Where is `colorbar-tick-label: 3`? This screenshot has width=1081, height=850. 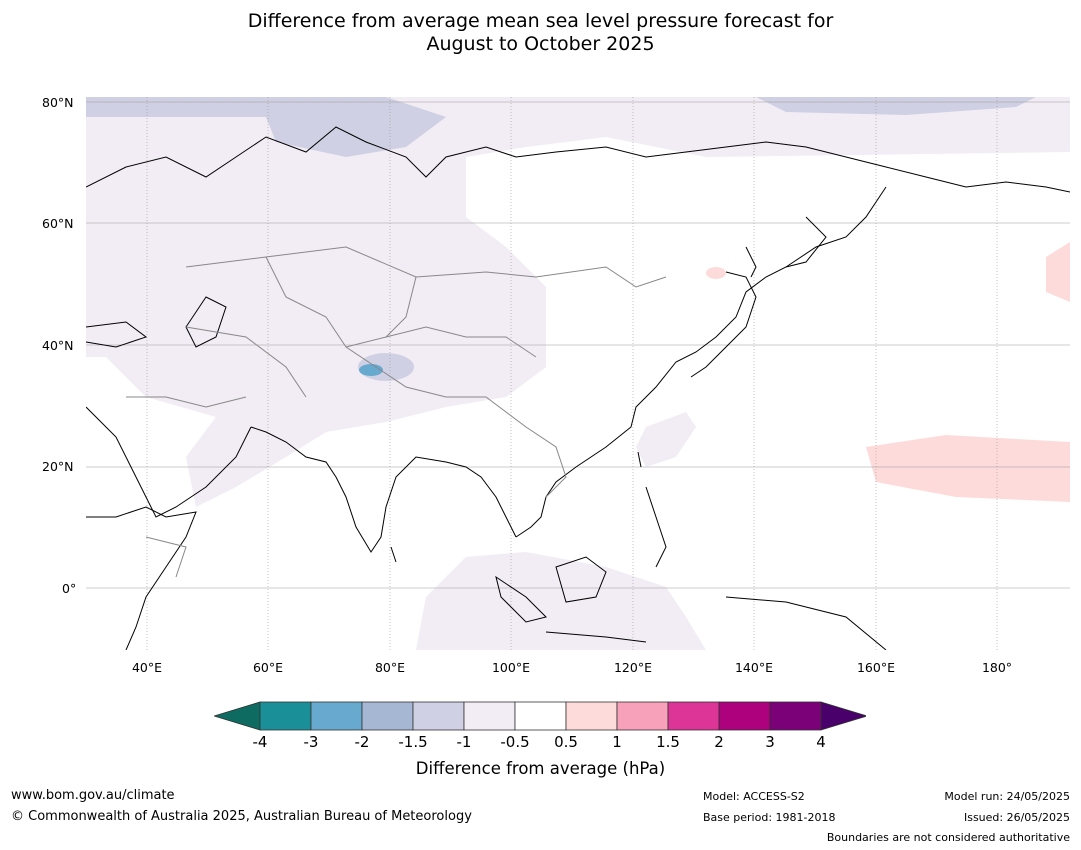
colorbar-tick-label: 3 is located at coordinates (770, 742).